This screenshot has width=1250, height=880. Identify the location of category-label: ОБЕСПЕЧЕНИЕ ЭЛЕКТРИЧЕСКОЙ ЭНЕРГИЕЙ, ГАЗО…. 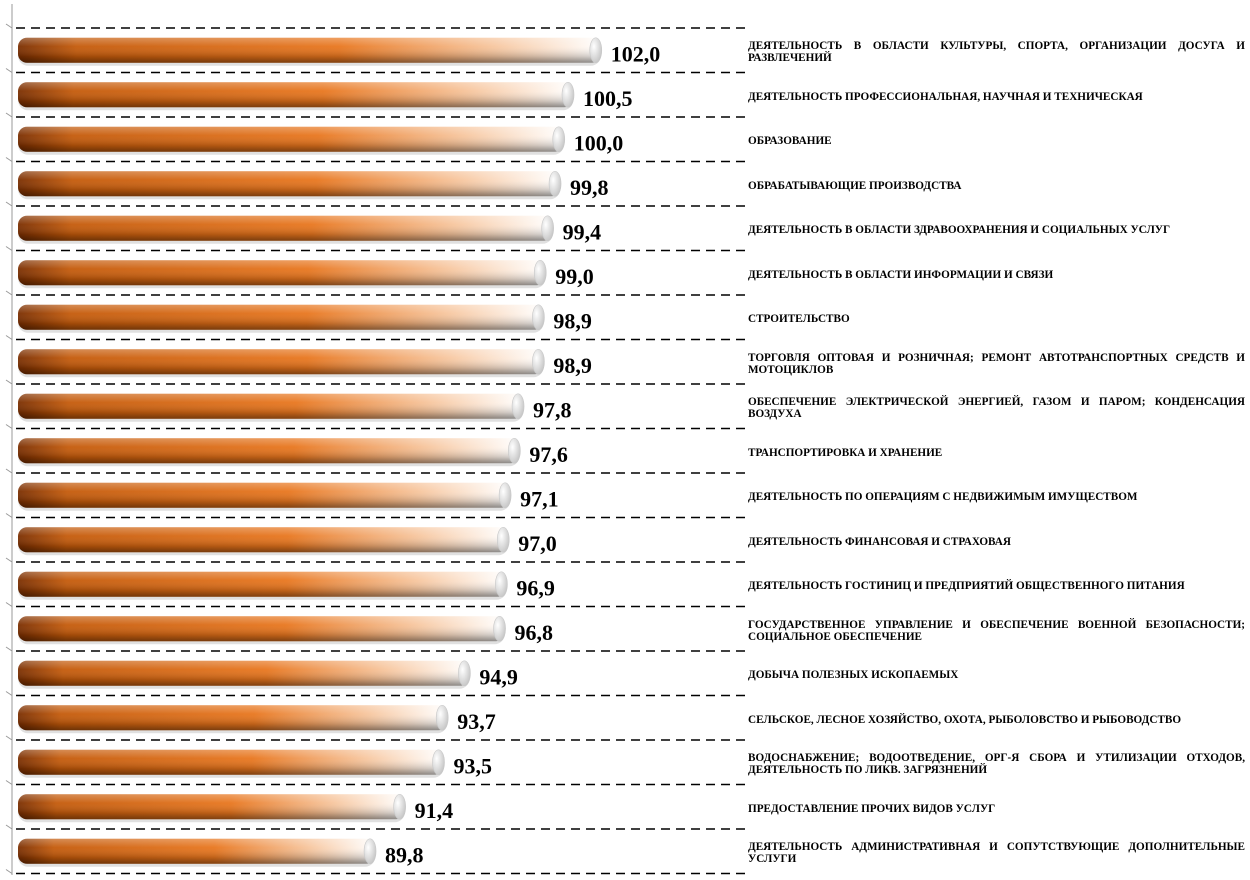
(996, 408).